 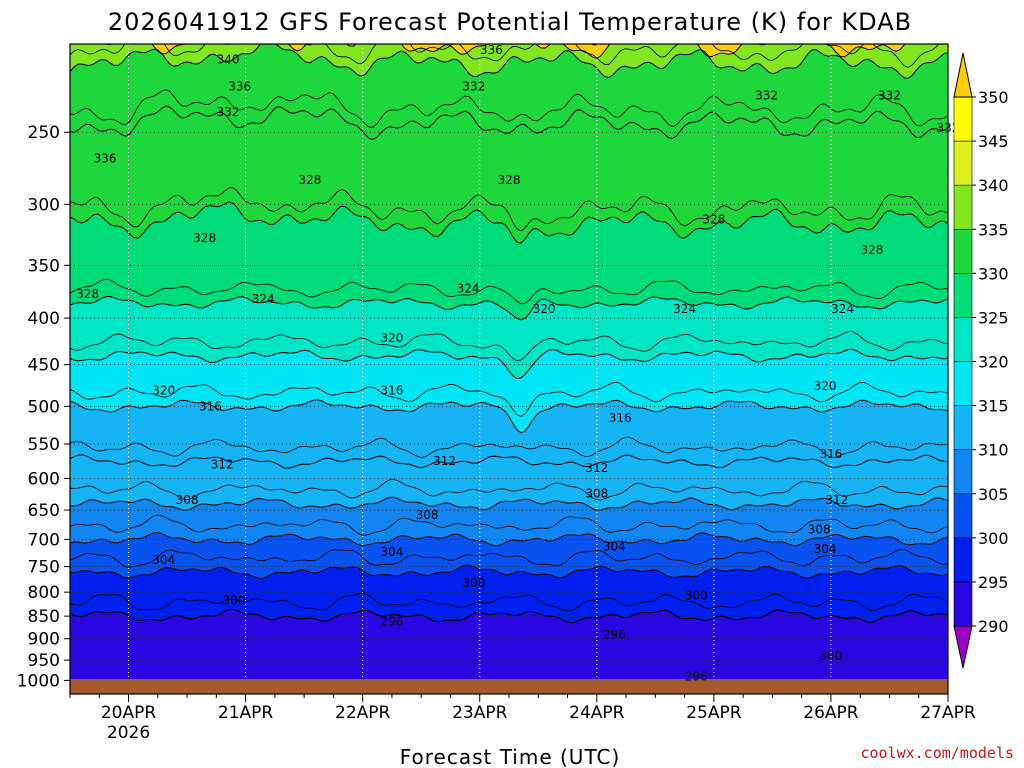 What do you see at coordinates (948, 713) in the screenshot?
I see `x-tick-label: 27APR` at bounding box center [948, 713].